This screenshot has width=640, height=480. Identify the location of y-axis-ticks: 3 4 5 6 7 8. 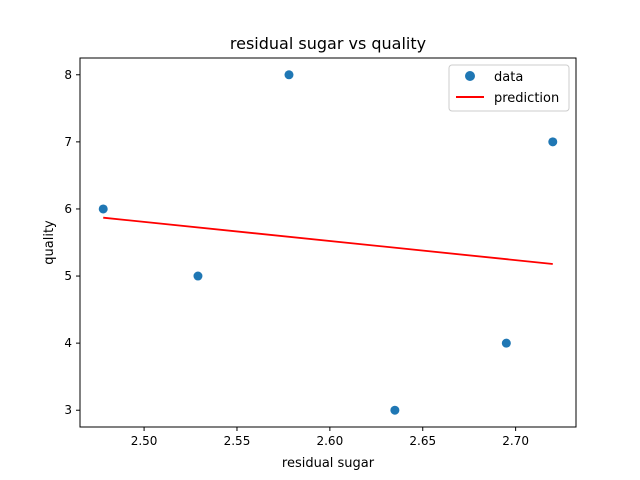
(72, 242).